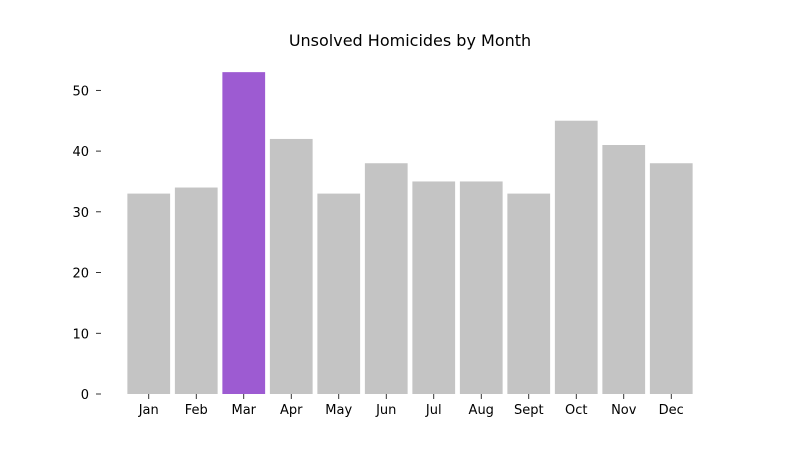  I want to click on bar-feb, so click(196, 290).